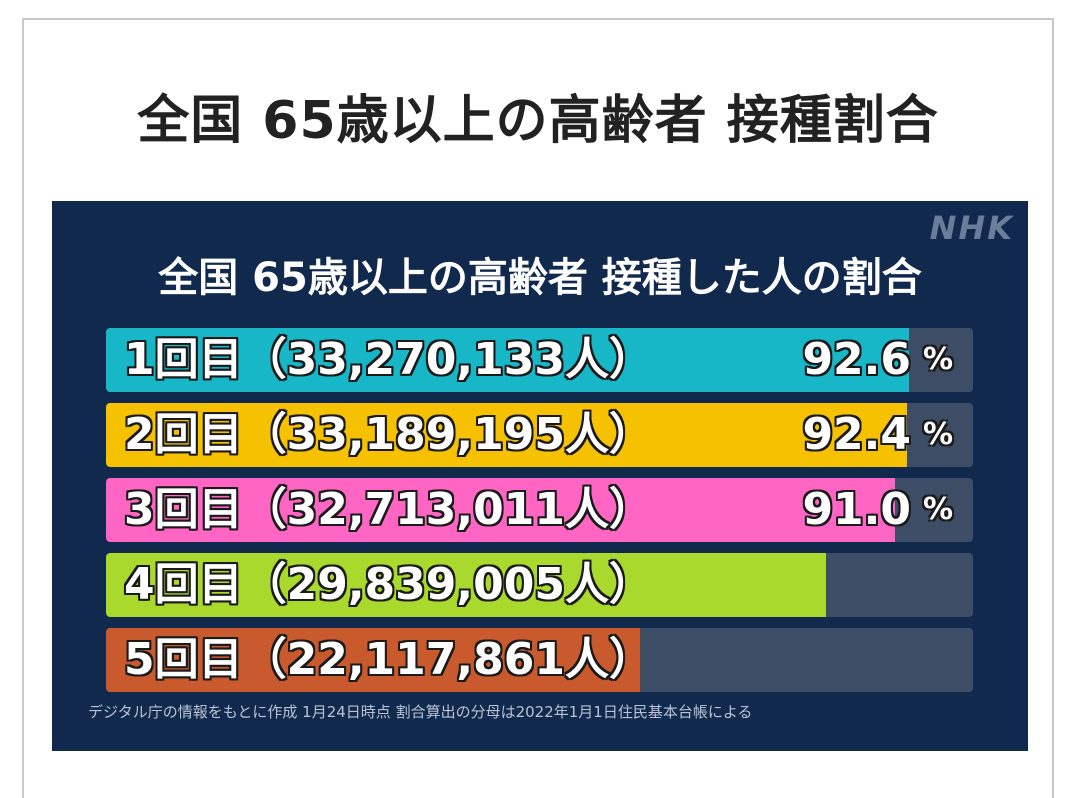 The height and width of the screenshot is (798, 1080). I want to click on bar-unit-1: %, so click(937, 359).